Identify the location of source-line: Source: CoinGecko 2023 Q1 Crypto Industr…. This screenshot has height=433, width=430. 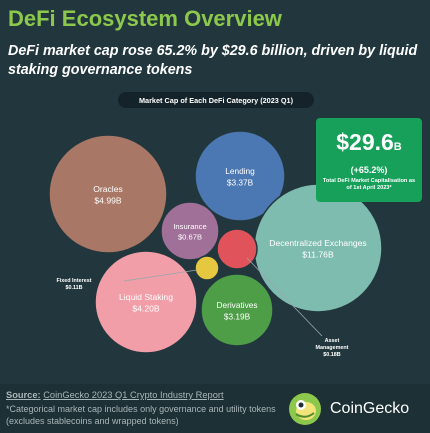
(115, 395).